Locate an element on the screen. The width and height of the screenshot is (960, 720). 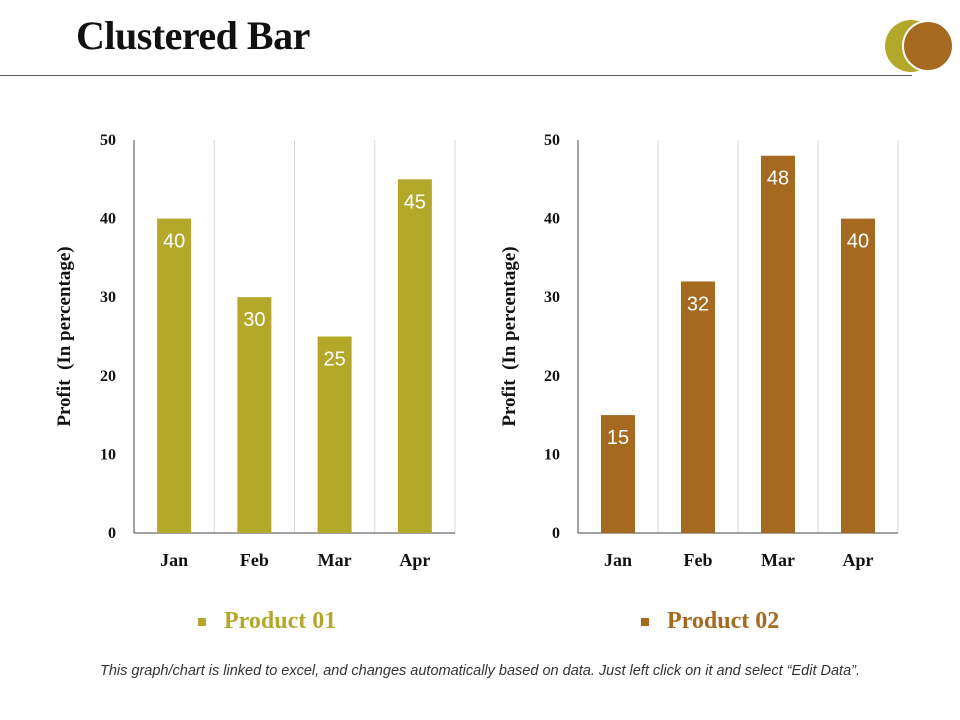
data-label: 48 is located at coordinates (778, 179).